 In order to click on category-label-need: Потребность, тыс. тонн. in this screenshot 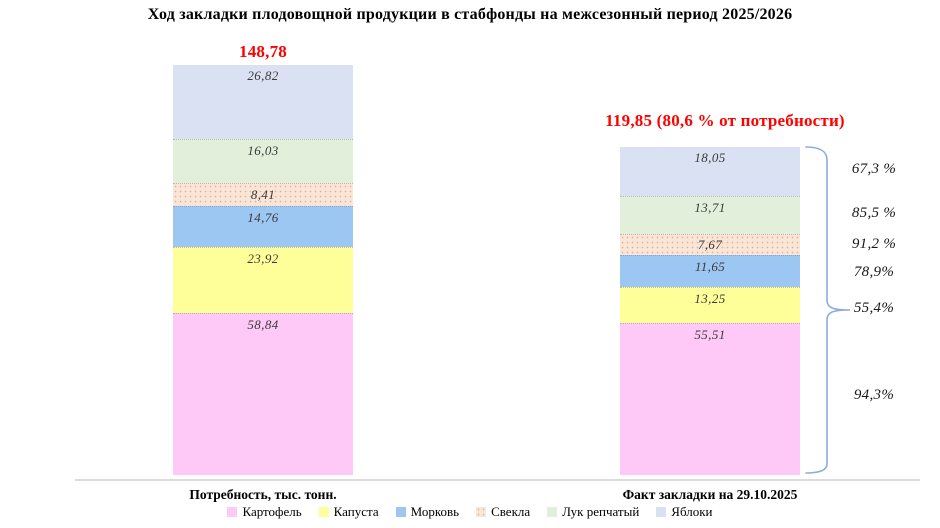, I will do `click(263, 494)`.